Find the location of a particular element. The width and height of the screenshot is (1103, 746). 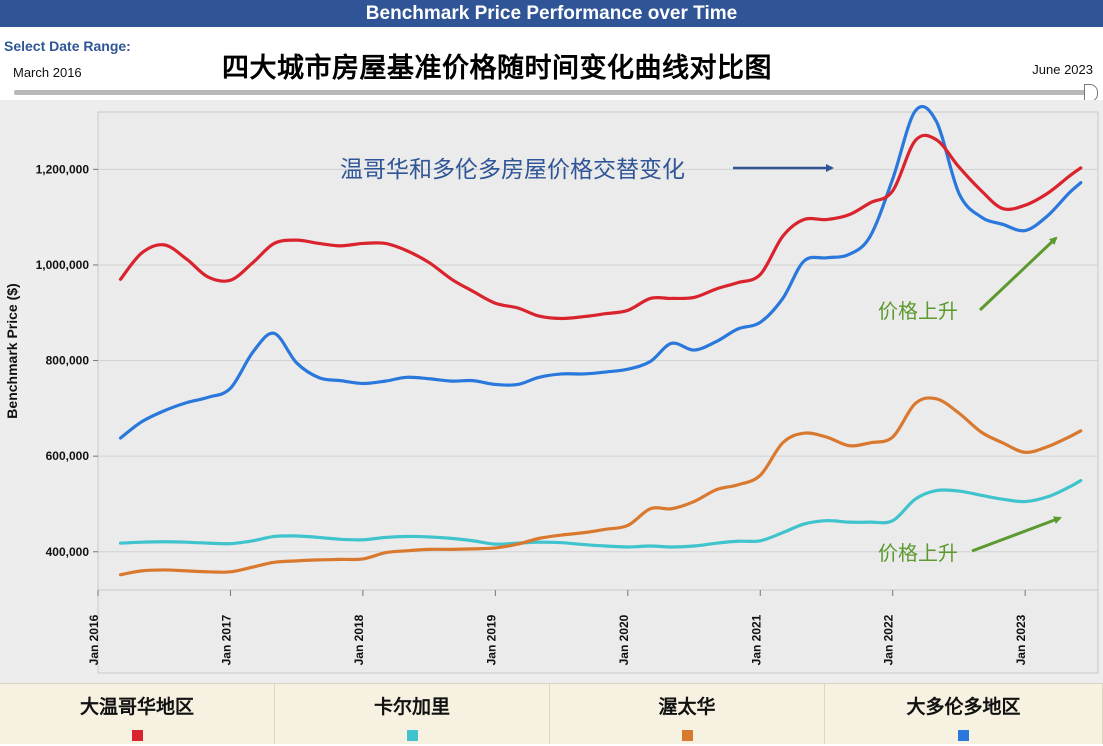

x-tick-label: Jan 2023 is located at coordinates (1021, 639).